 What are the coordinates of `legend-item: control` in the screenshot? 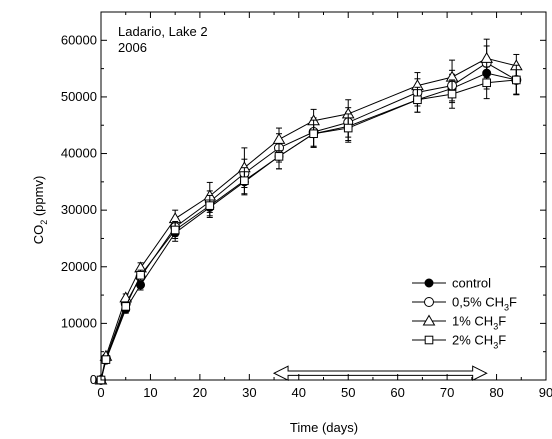 It's located at (451, 283).